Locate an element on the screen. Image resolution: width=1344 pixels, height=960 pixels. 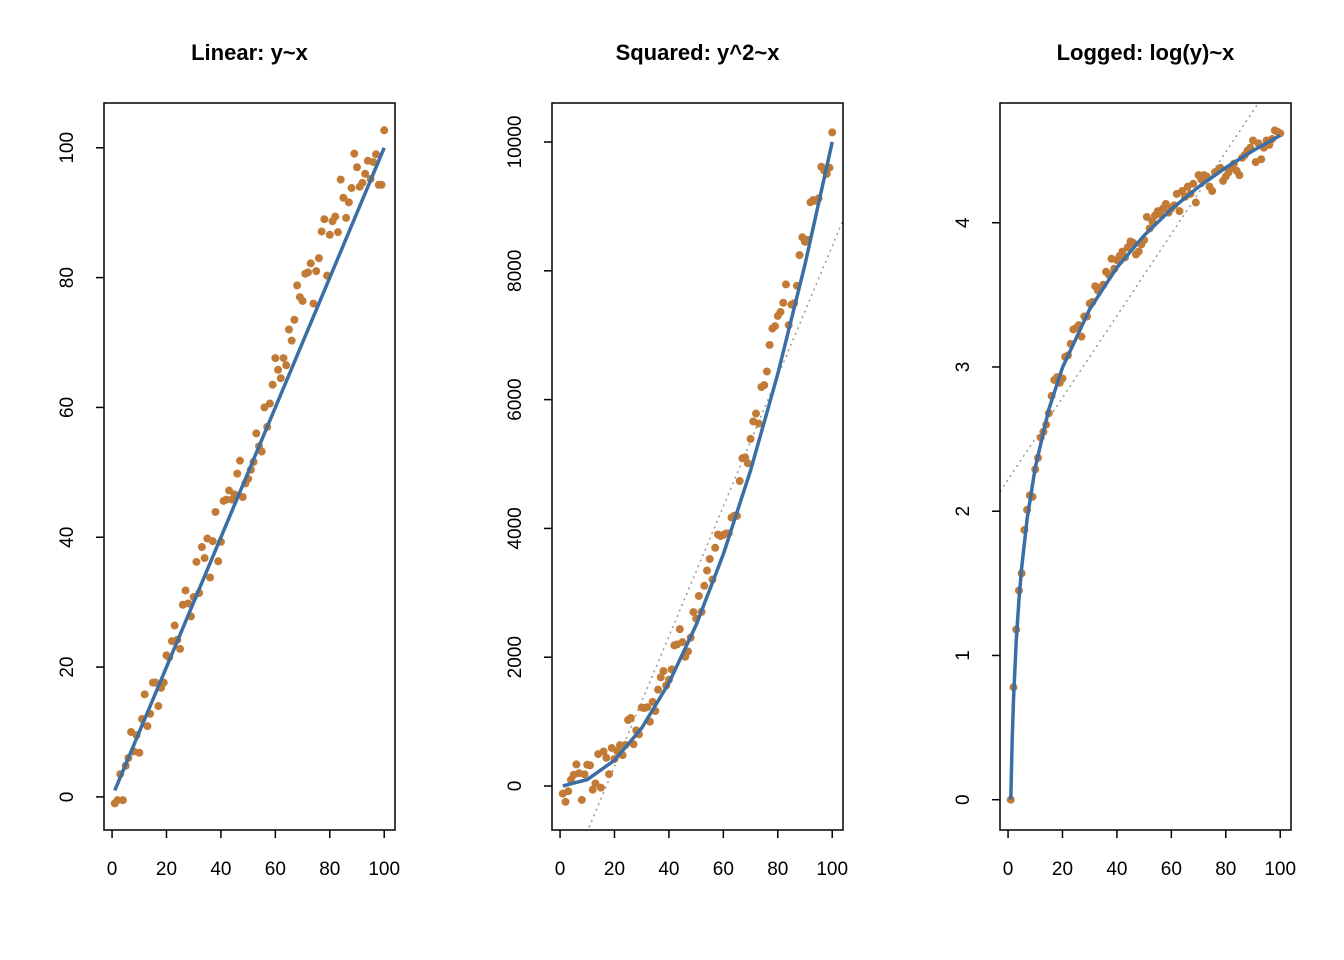
x-tick-label: 20 is located at coordinates (1062, 869).